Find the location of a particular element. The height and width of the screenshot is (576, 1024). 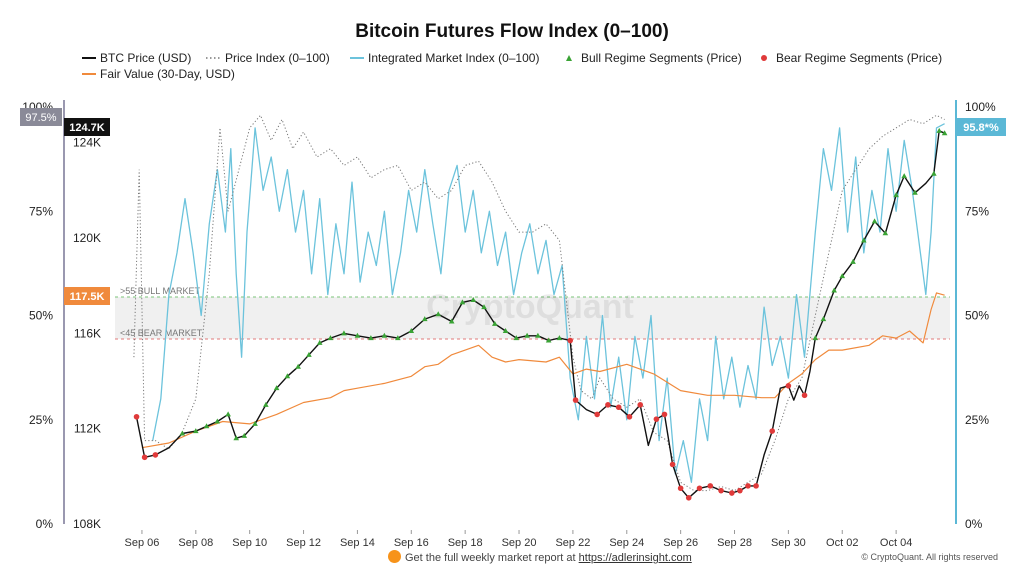

legend-integrated-label: Integrated Market Index (0–100) is located at coordinates (453, 58).